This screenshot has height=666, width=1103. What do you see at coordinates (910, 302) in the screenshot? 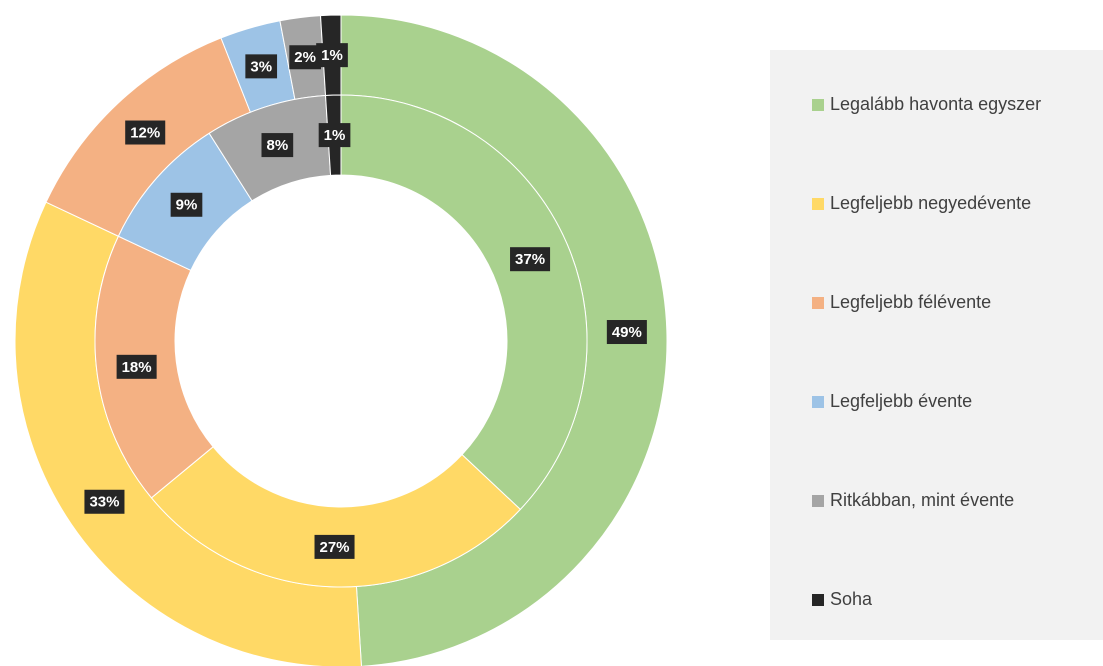
I see `legend-label: Legfeljebb félévente` at bounding box center [910, 302].